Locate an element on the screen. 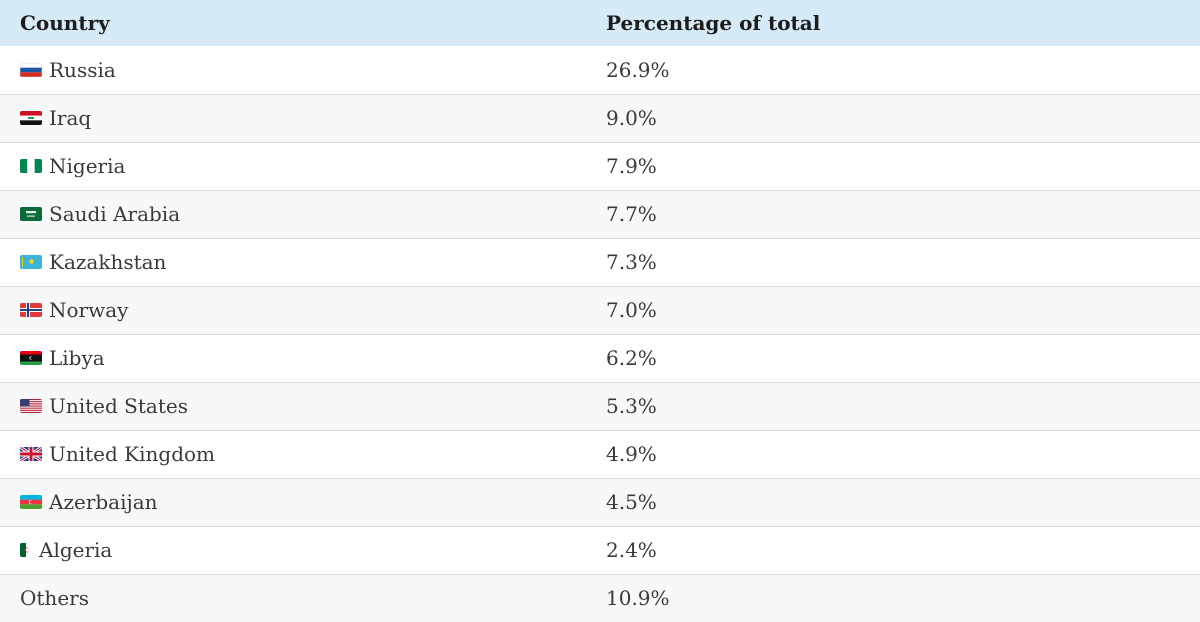  norway-flag-icon is located at coordinates (31, 310).